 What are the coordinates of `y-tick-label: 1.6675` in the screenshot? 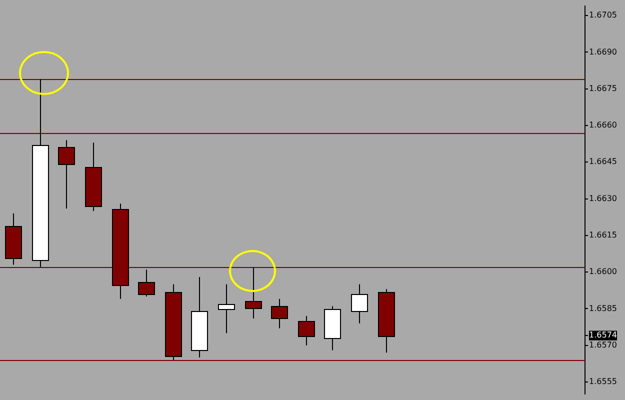 It's located at (603, 88).